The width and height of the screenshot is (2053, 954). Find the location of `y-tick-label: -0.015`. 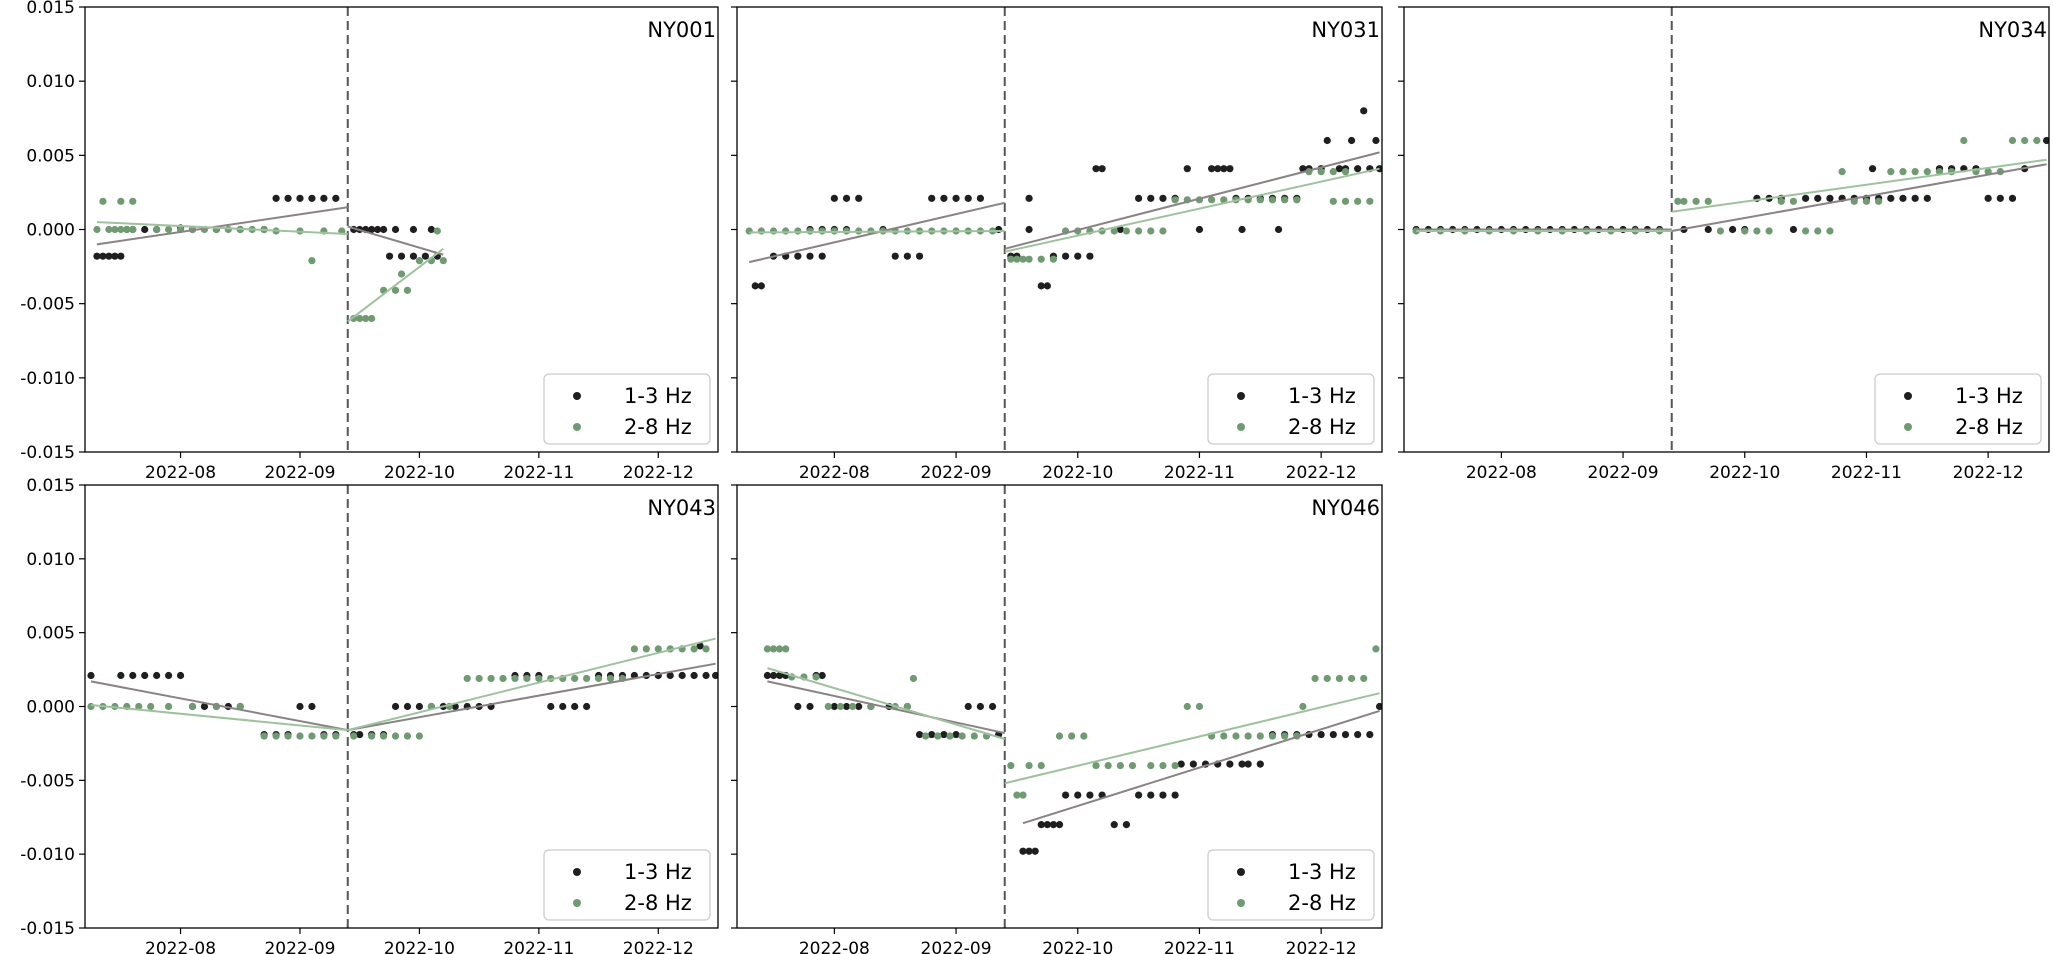

y-tick-label: -0.015 is located at coordinates (47, 453).